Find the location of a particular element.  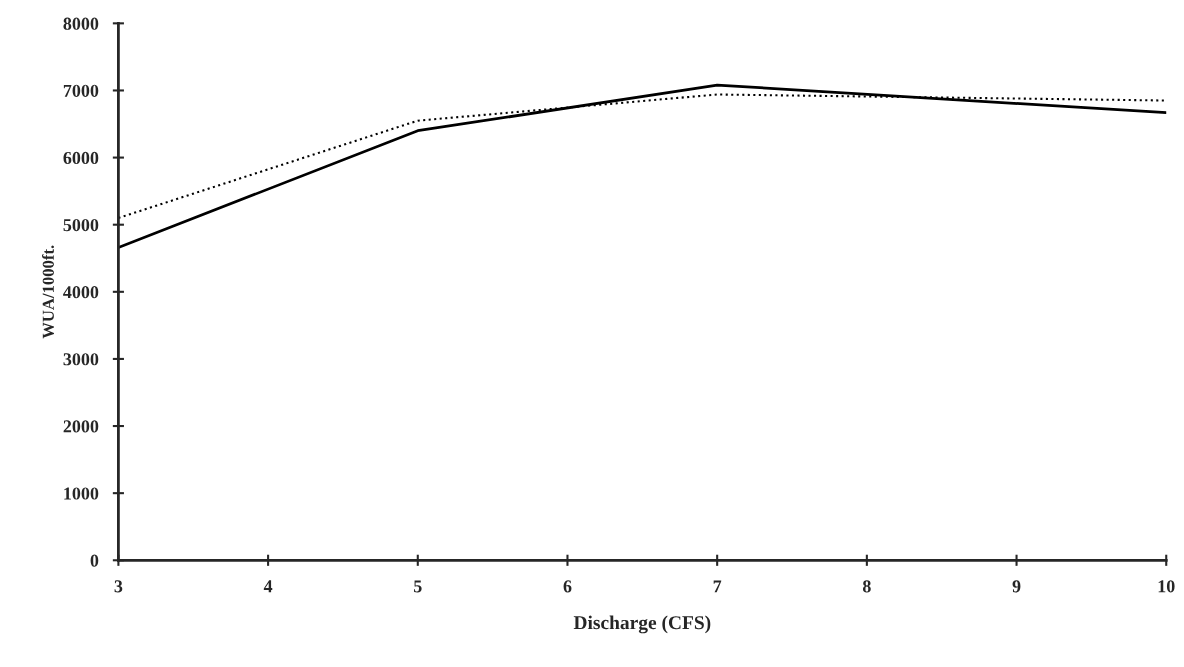

y-tick-label: 0 is located at coordinates (94, 560).